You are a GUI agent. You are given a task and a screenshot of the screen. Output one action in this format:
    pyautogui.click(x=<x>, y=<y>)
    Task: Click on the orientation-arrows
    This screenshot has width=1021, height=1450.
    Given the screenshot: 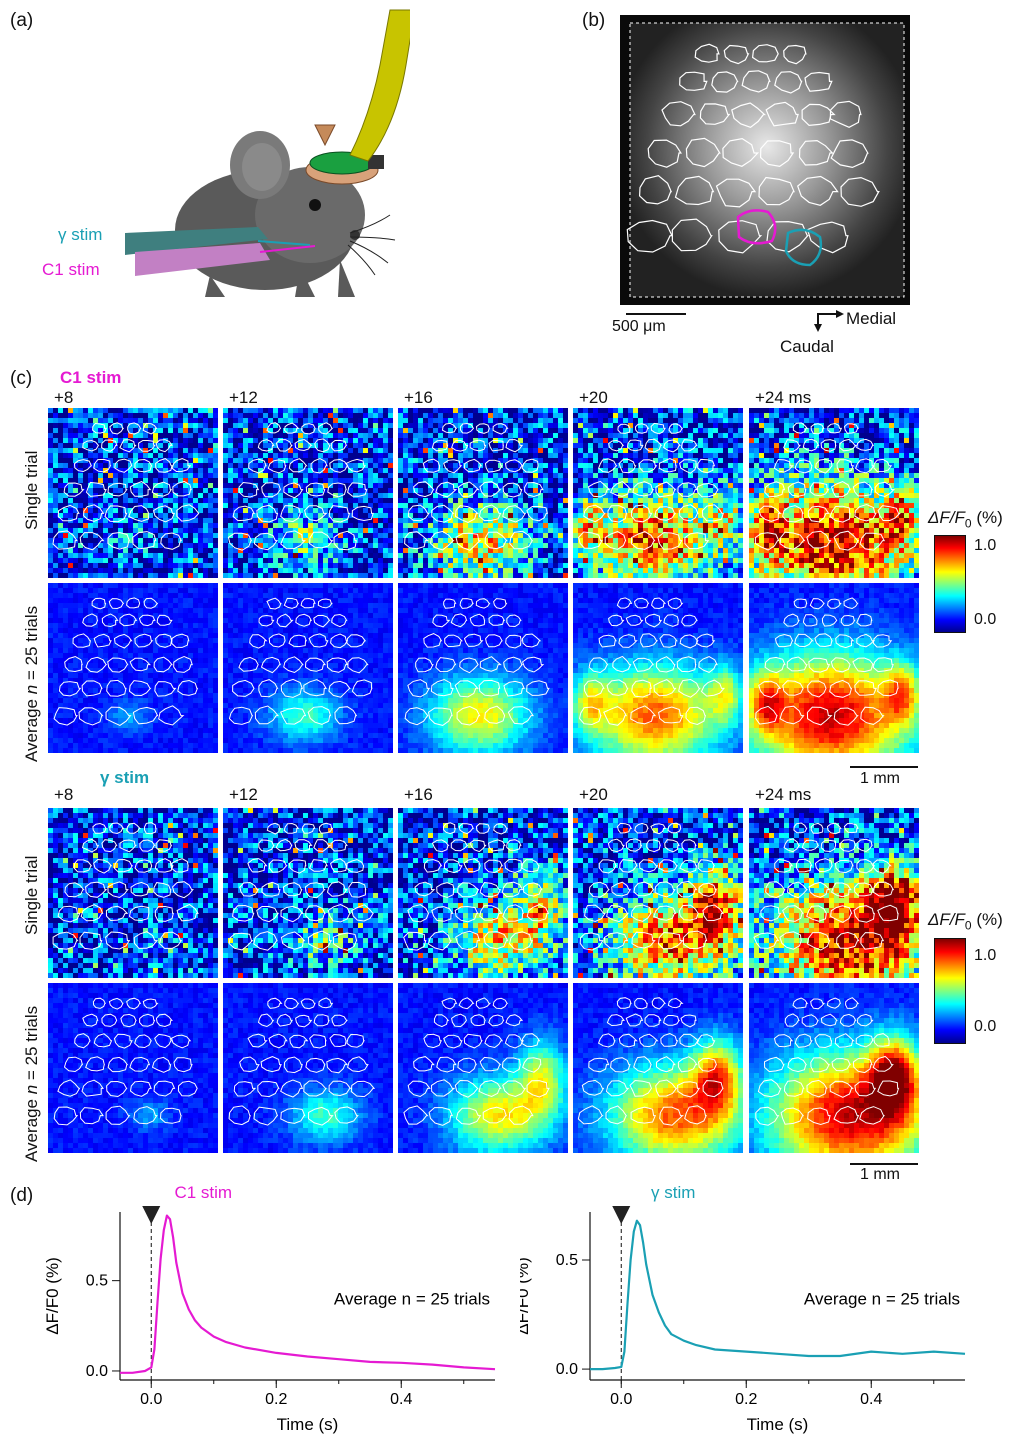 What is the action you would take?
    pyautogui.click(x=828, y=323)
    